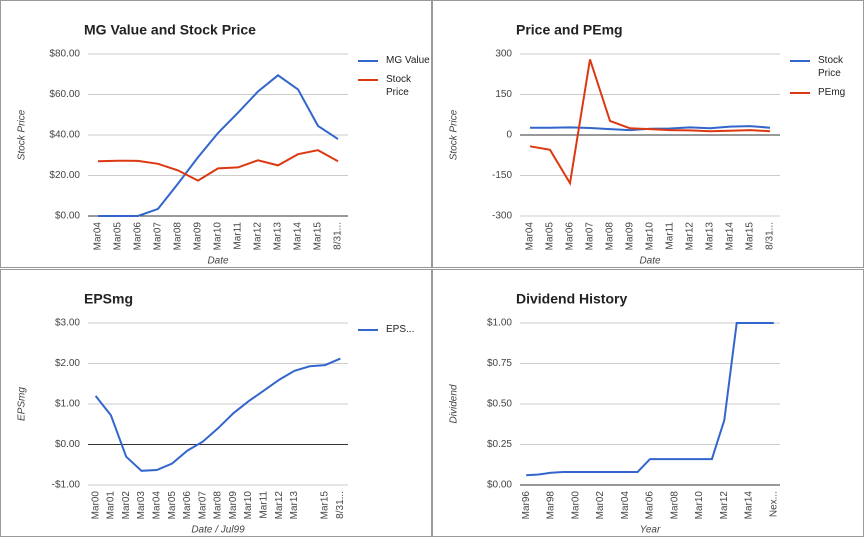 Image resolution: width=864 pixels, height=537 pixels. Describe the element at coordinates (499, 363) in the screenshot. I see `y-tick-label: $0.75` at that location.